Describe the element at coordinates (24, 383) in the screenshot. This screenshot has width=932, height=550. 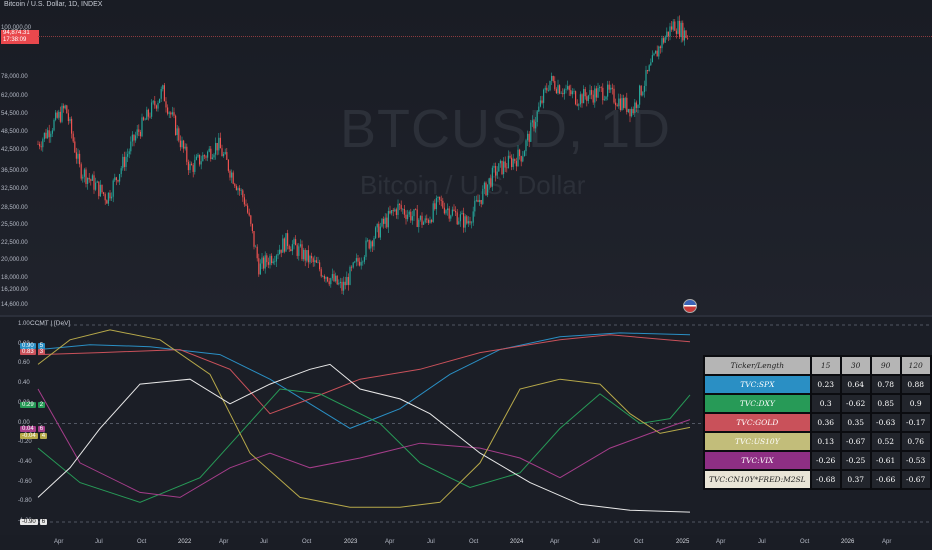
I see `indicator-tick-label: 0.40` at that location.